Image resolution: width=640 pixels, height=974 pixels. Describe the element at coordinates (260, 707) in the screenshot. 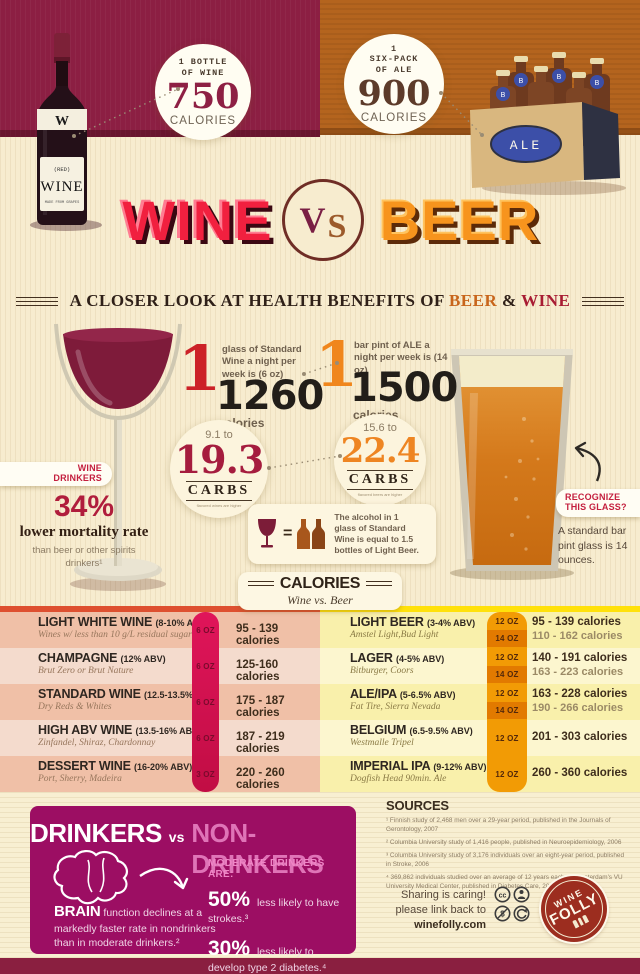

I see `wine-cal-range: 175 - 187 calories` at that location.